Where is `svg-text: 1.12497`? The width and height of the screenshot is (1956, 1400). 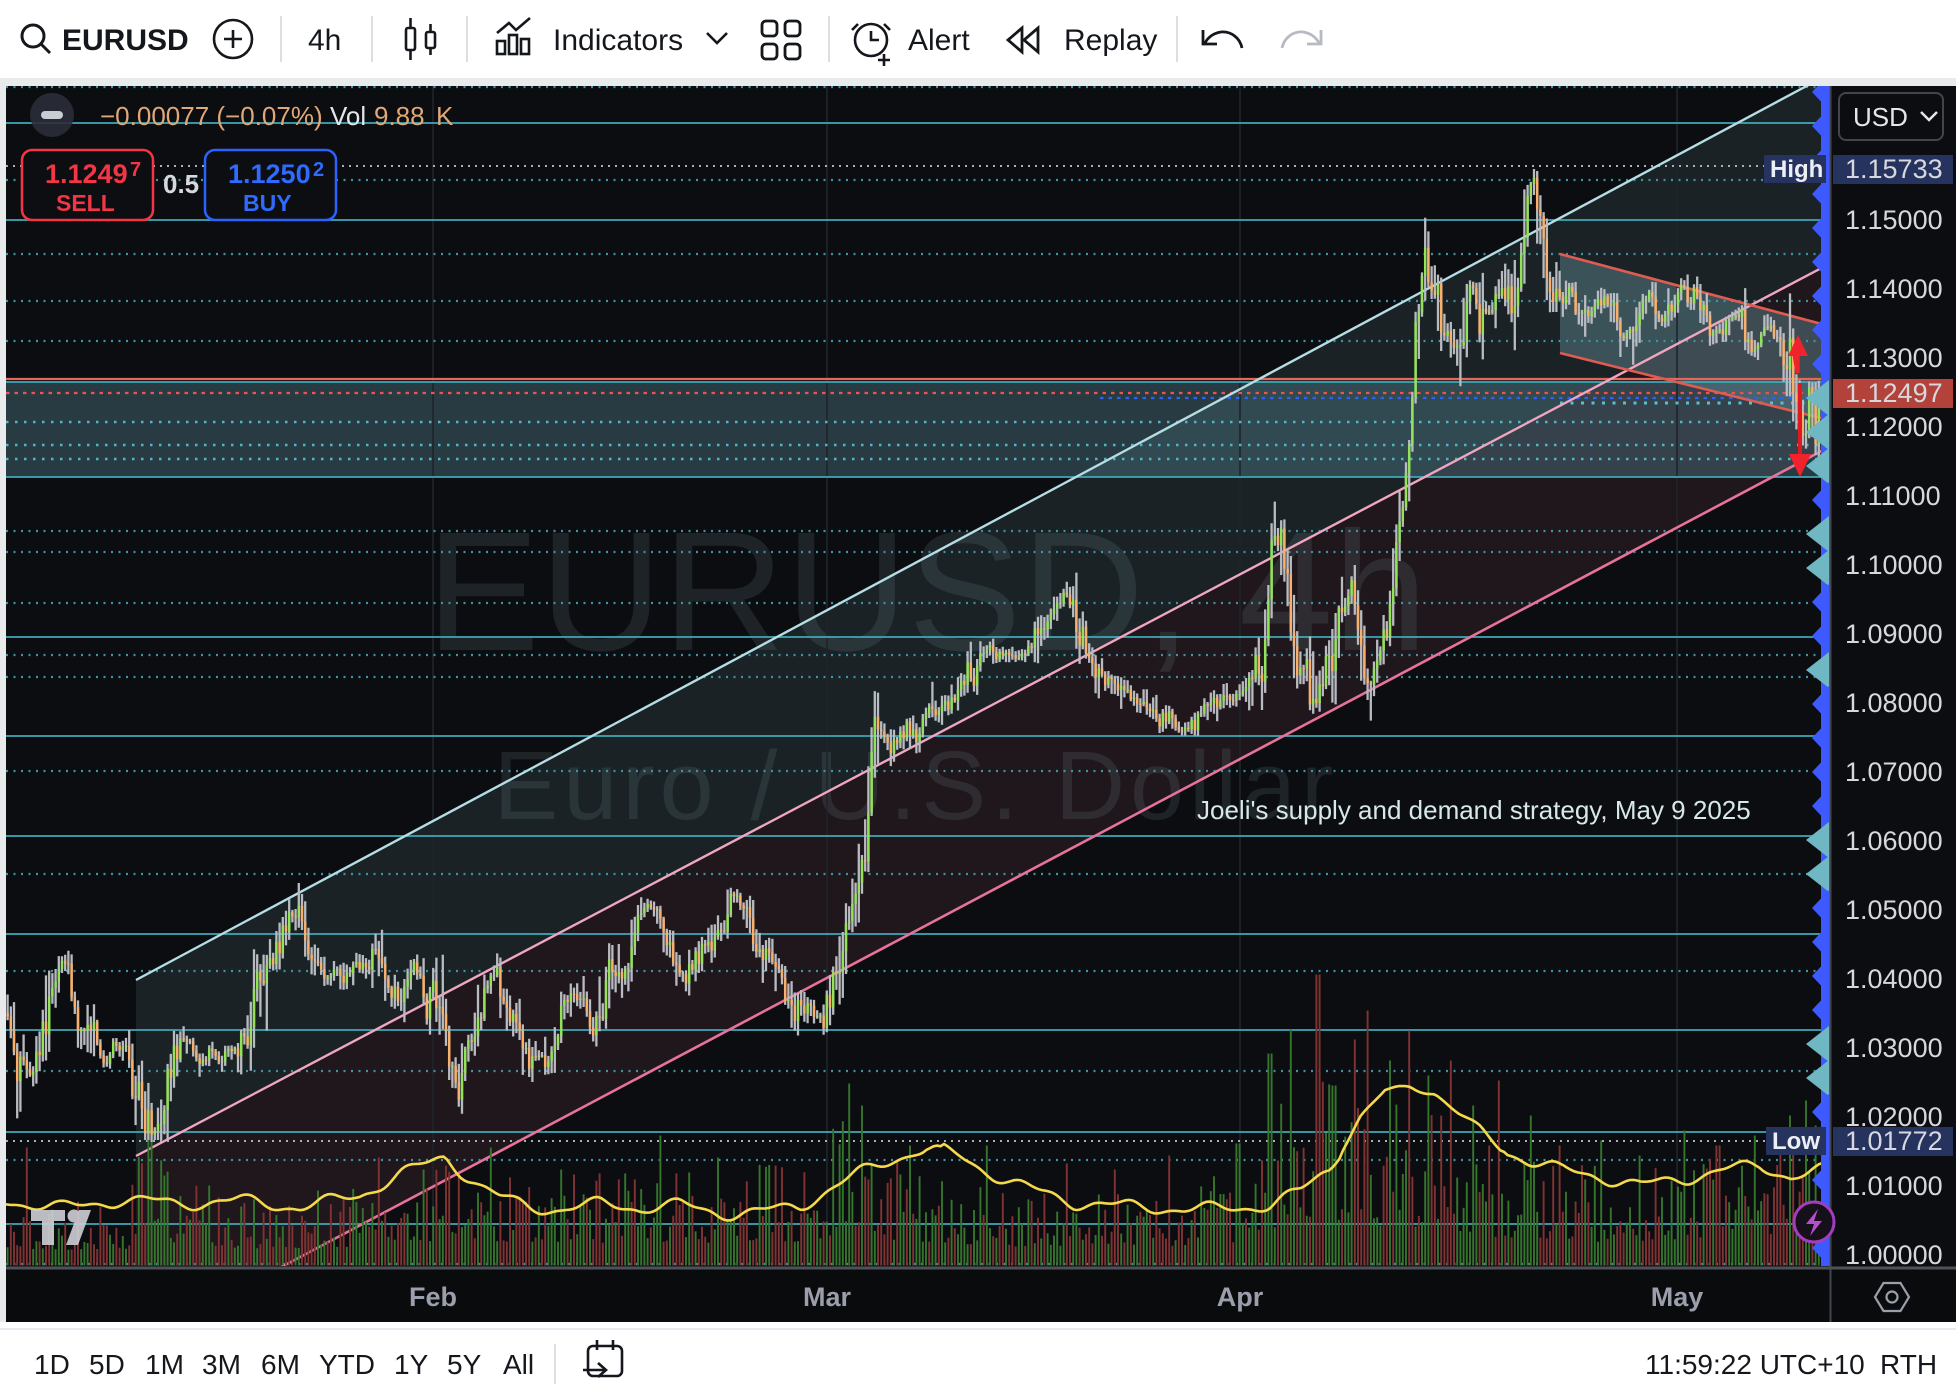
svg-text: 1.12497 is located at coordinates (1894, 393).